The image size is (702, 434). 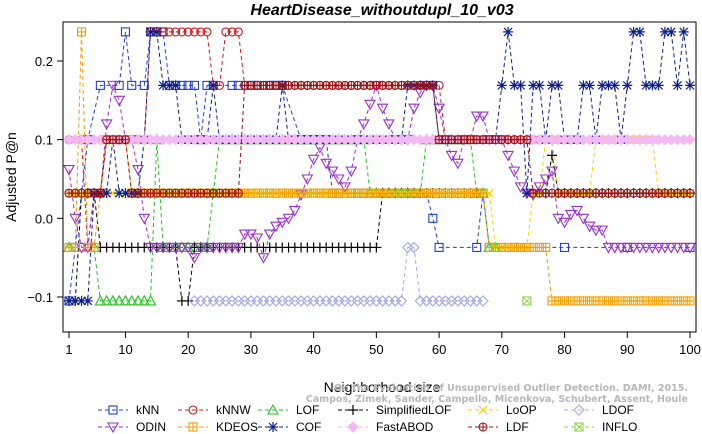 I want to click on legend-item-ldf: LDF, so click(x=498, y=427).